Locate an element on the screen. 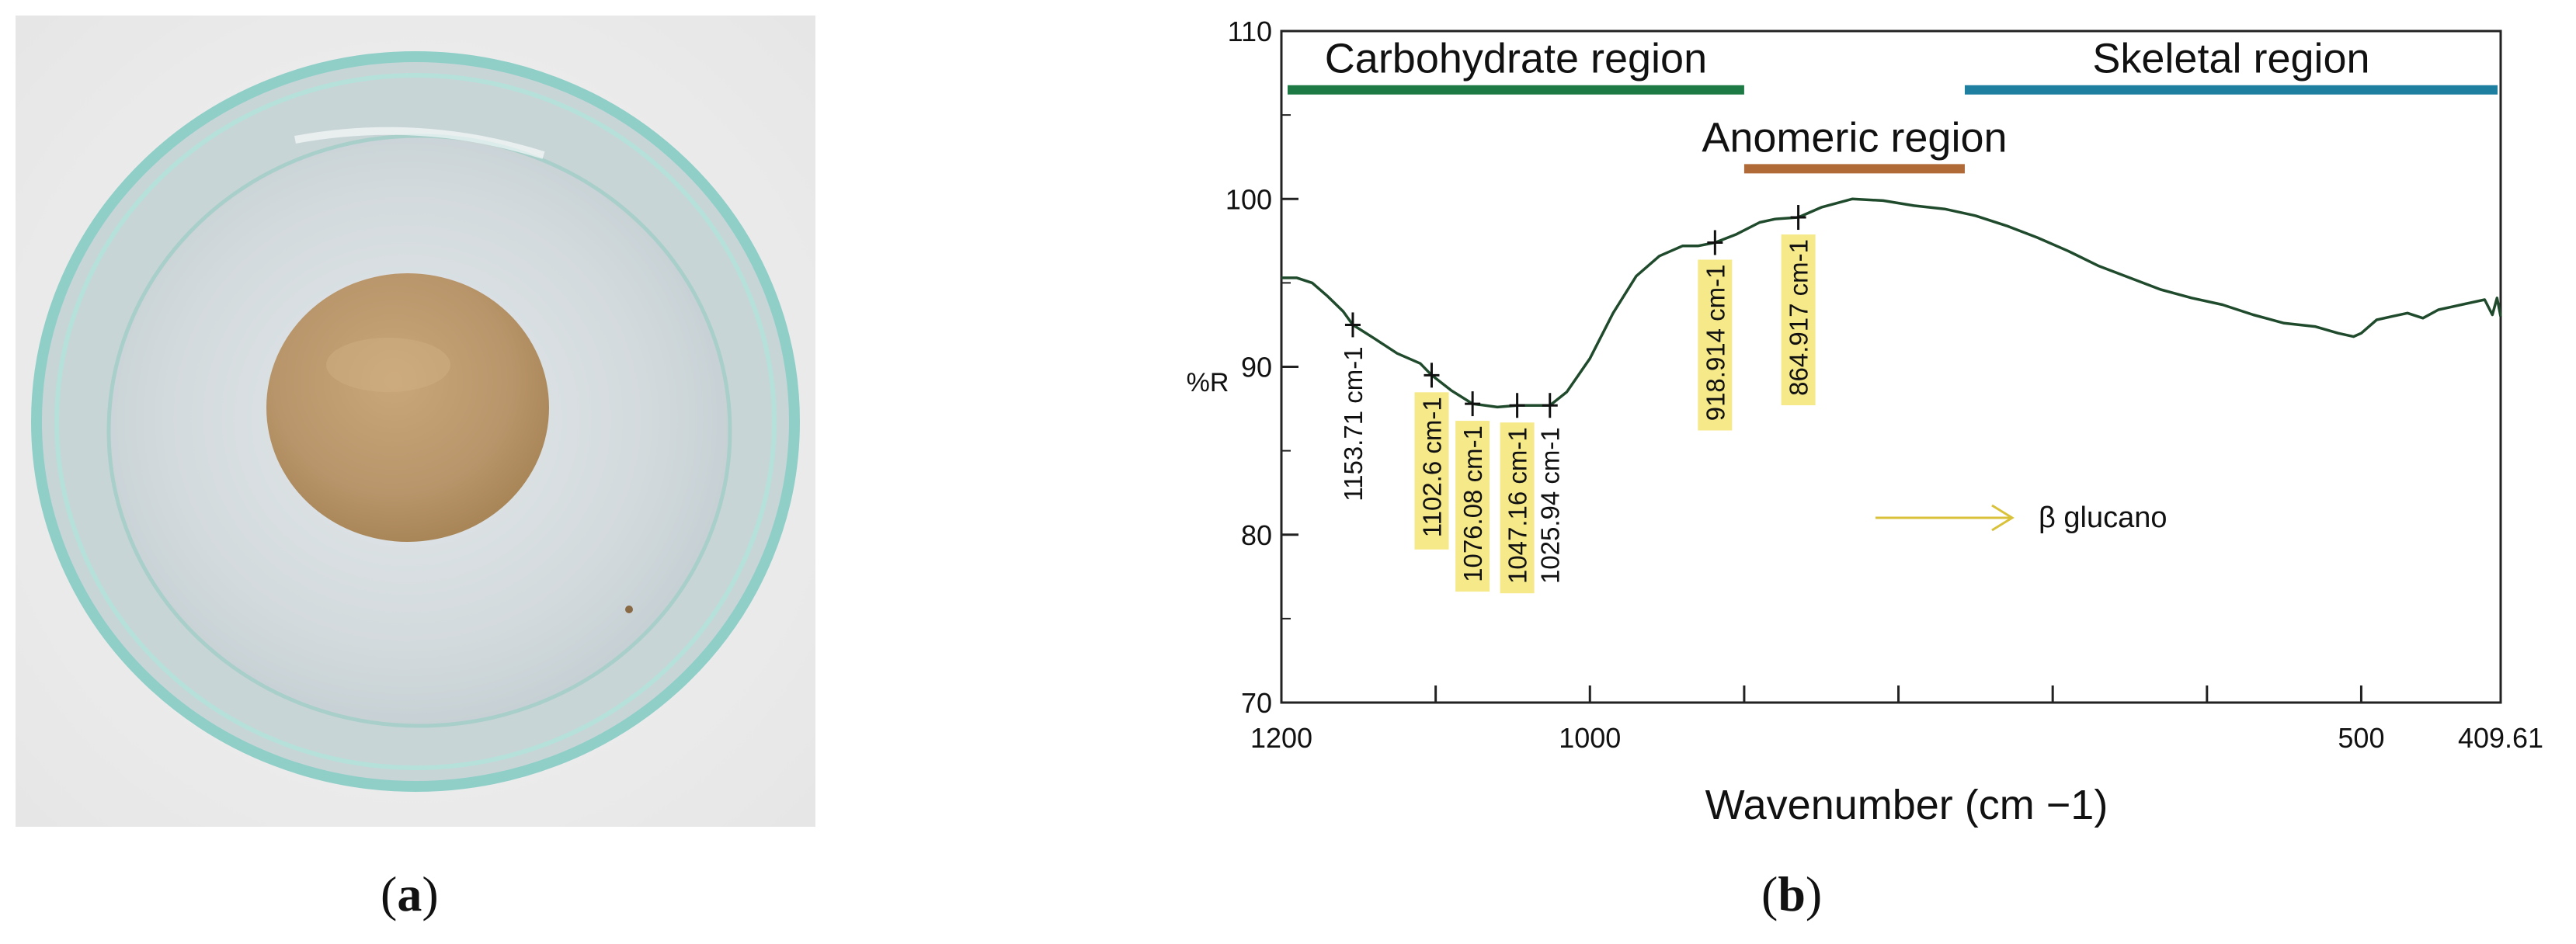  x-tick-label: 1000 is located at coordinates (1590, 738).